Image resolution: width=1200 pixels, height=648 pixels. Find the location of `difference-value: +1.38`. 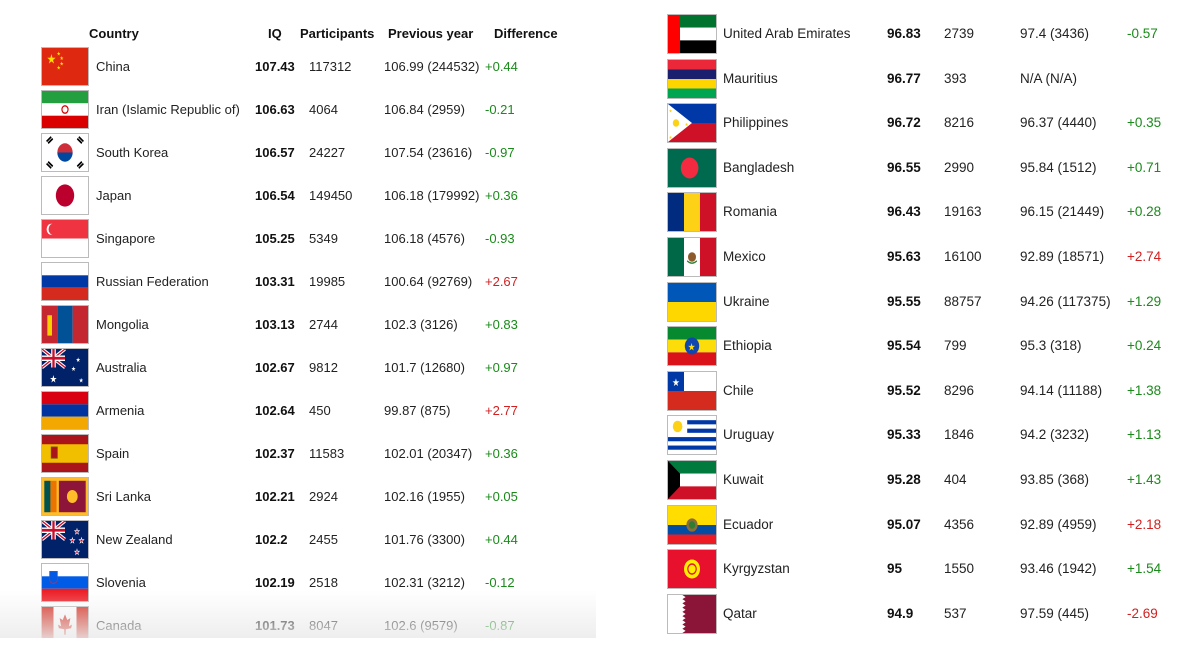

difference-value: +1.38 is located at coordinates (1144, 390).